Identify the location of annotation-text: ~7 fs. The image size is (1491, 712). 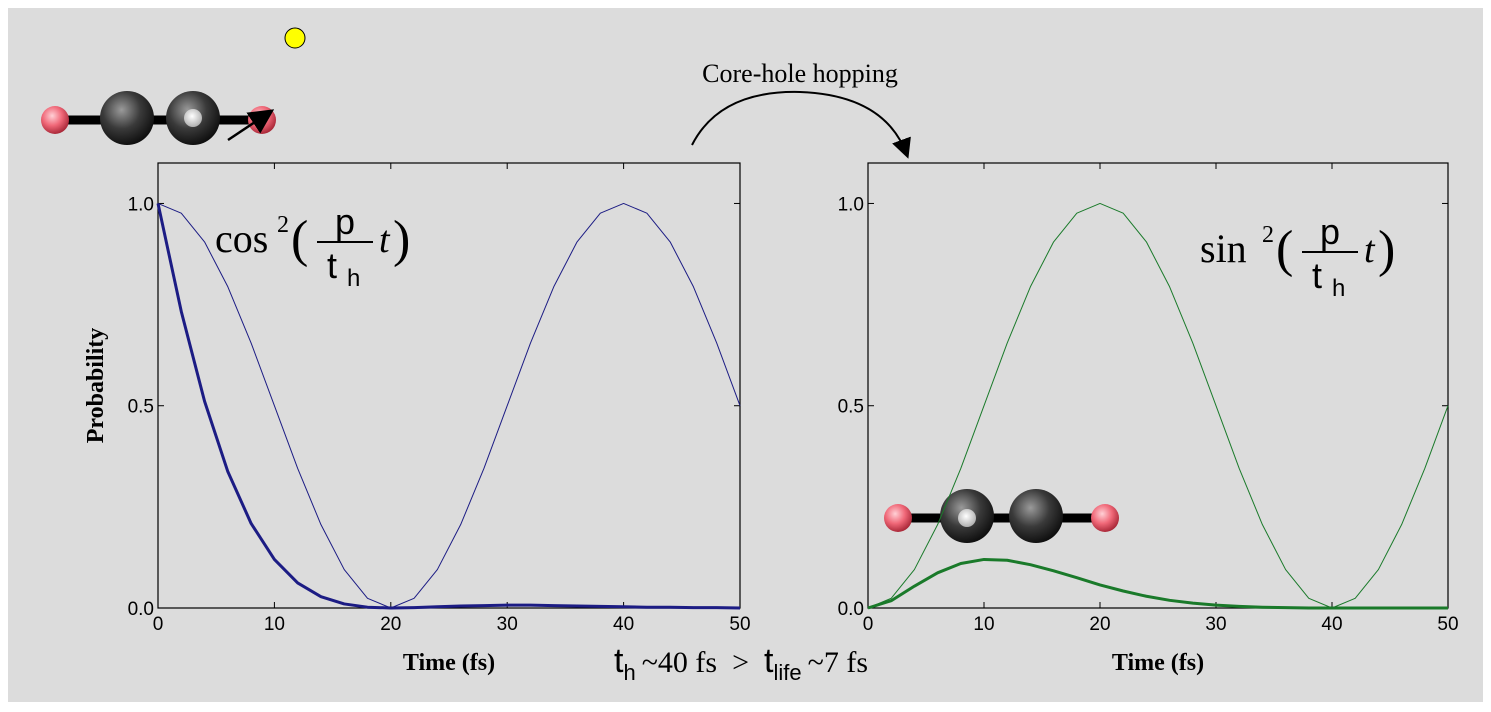
(838, 662).